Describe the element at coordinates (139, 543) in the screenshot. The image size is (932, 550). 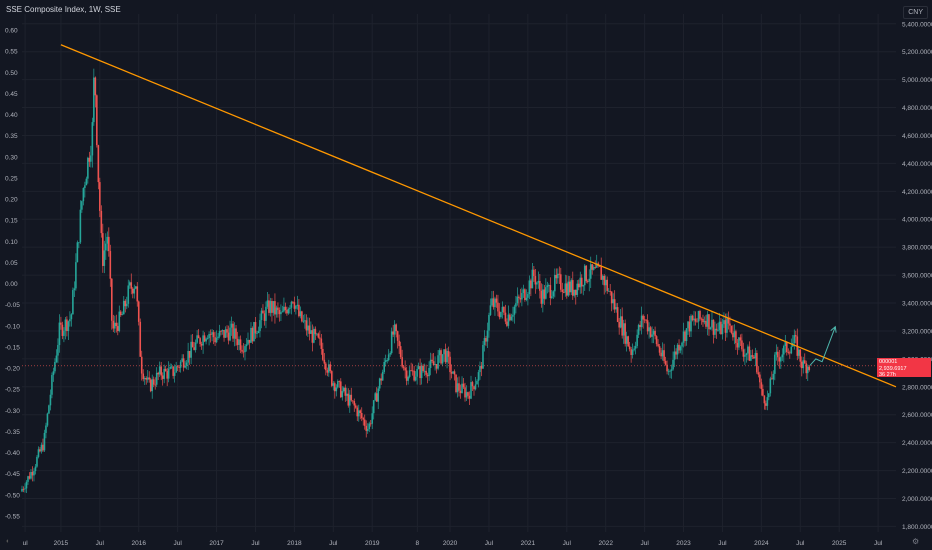
I see `x-tick-label: 2016` at that location.